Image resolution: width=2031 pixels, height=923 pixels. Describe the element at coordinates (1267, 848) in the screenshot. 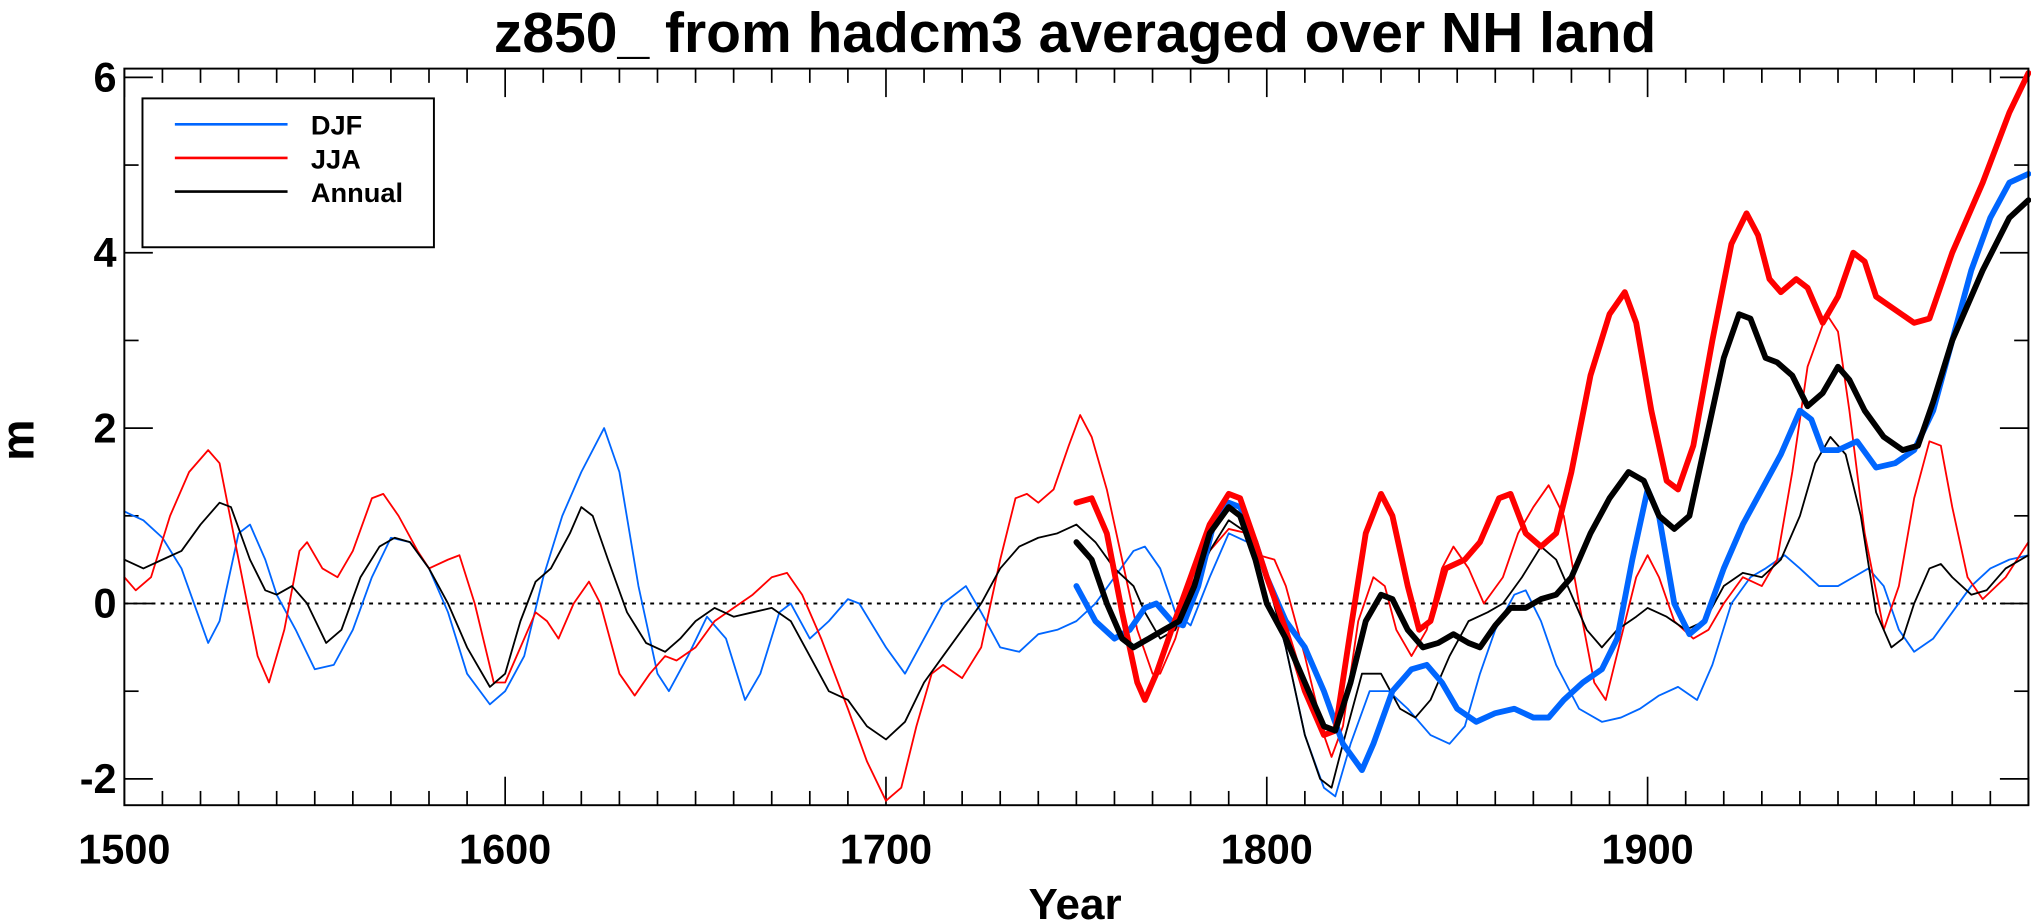

I see `x-tick-label: 1800` at that location.